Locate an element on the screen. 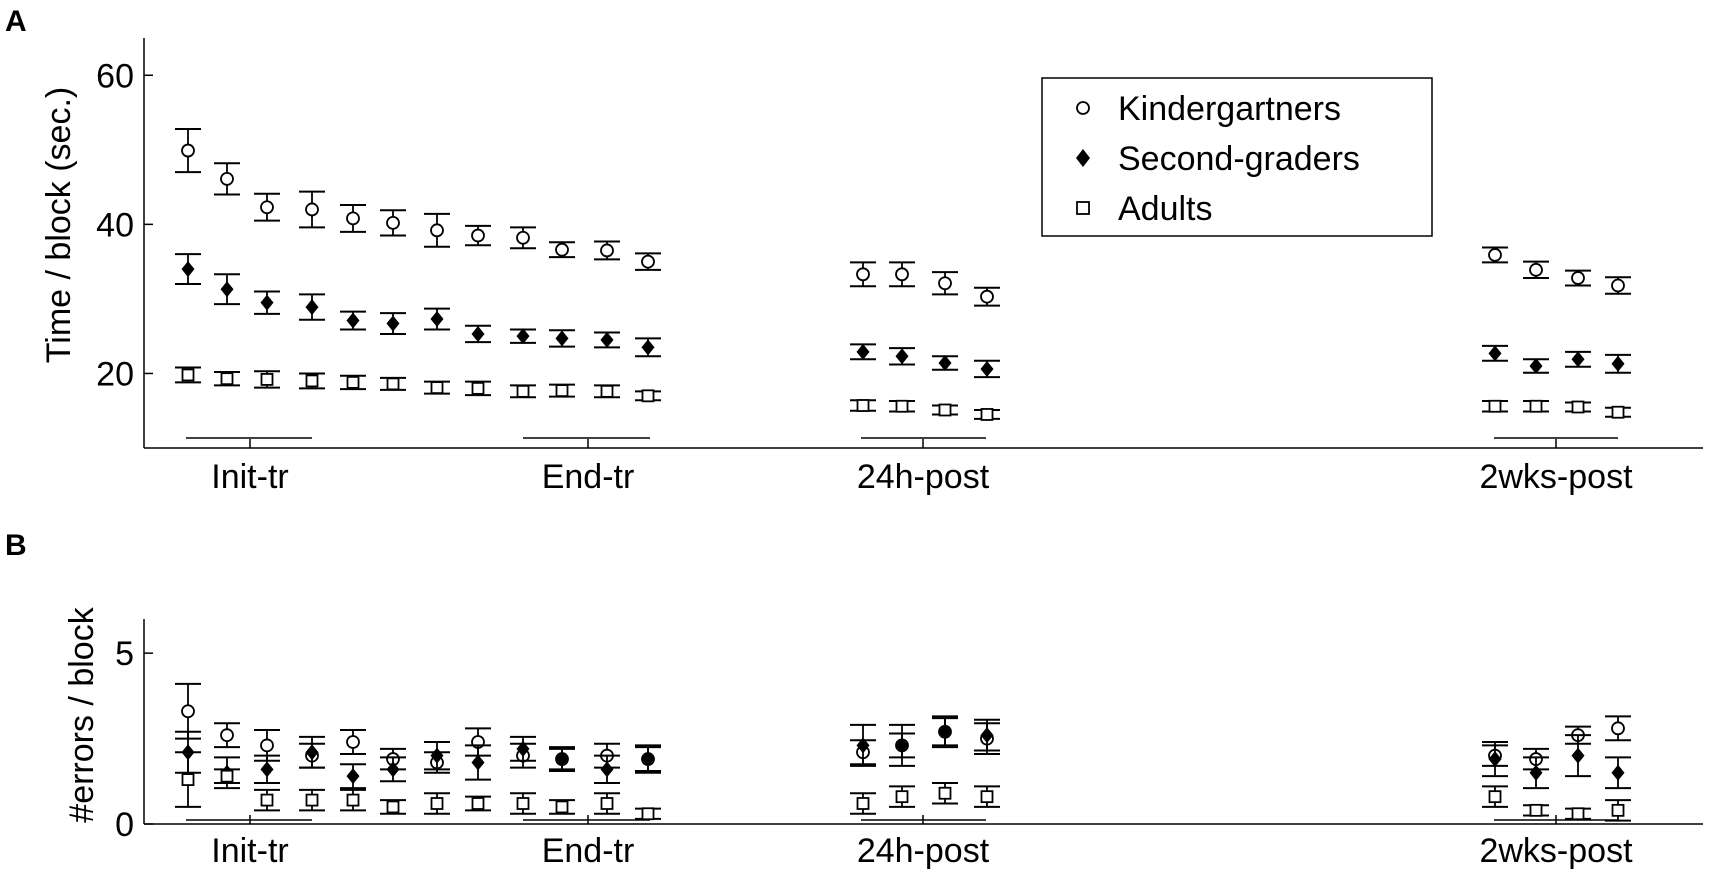  y-axis-title-a: Time / block (sec.) is located at coordinates (59, 225).